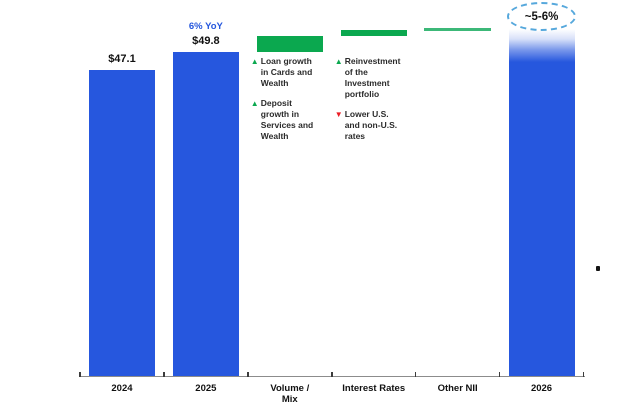 This screenshot has width=620, height=419. Describe the element at coordinates (206, 41) in the screenshot. I see `value-label-2025: $49.8` at that location.